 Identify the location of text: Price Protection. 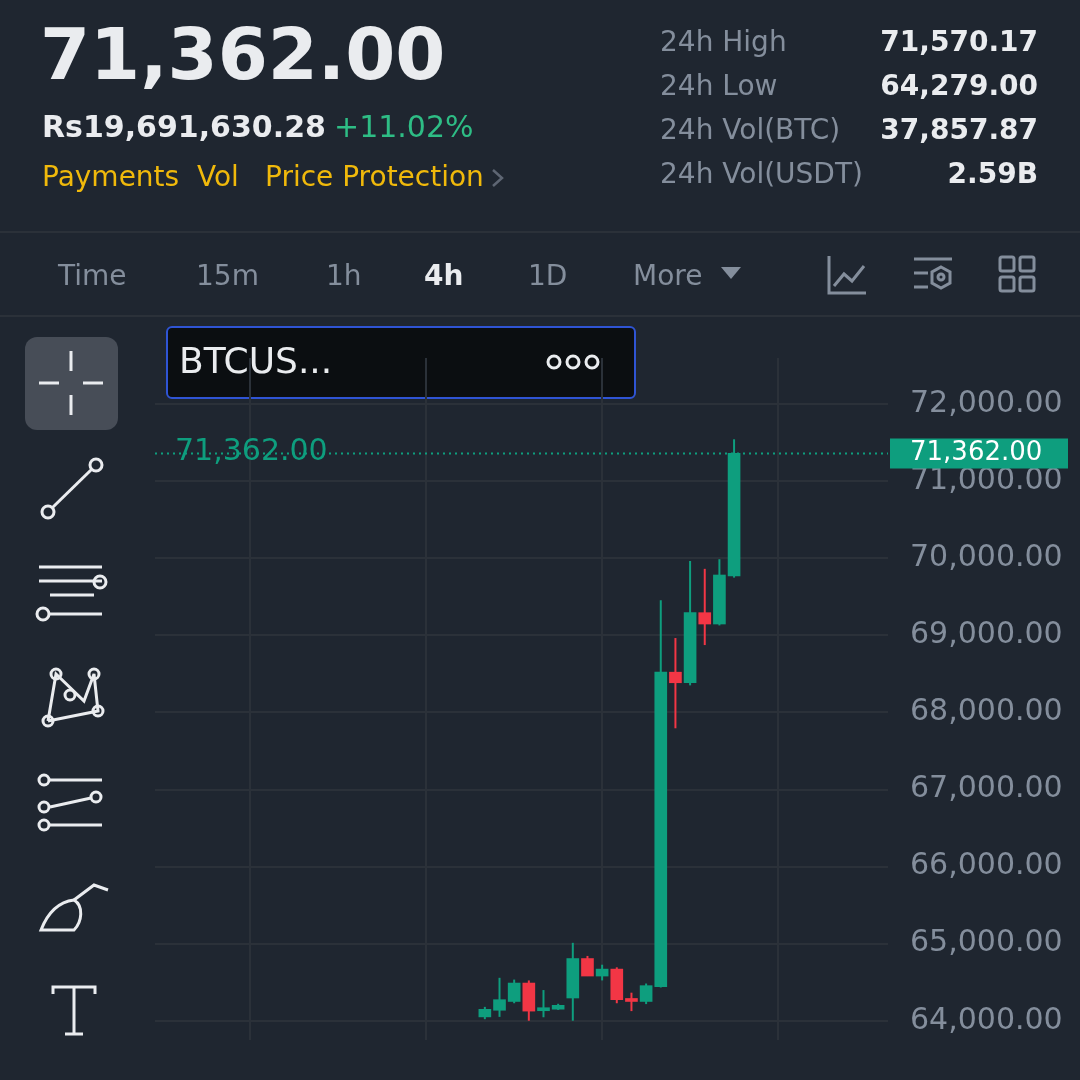
(374, 176).